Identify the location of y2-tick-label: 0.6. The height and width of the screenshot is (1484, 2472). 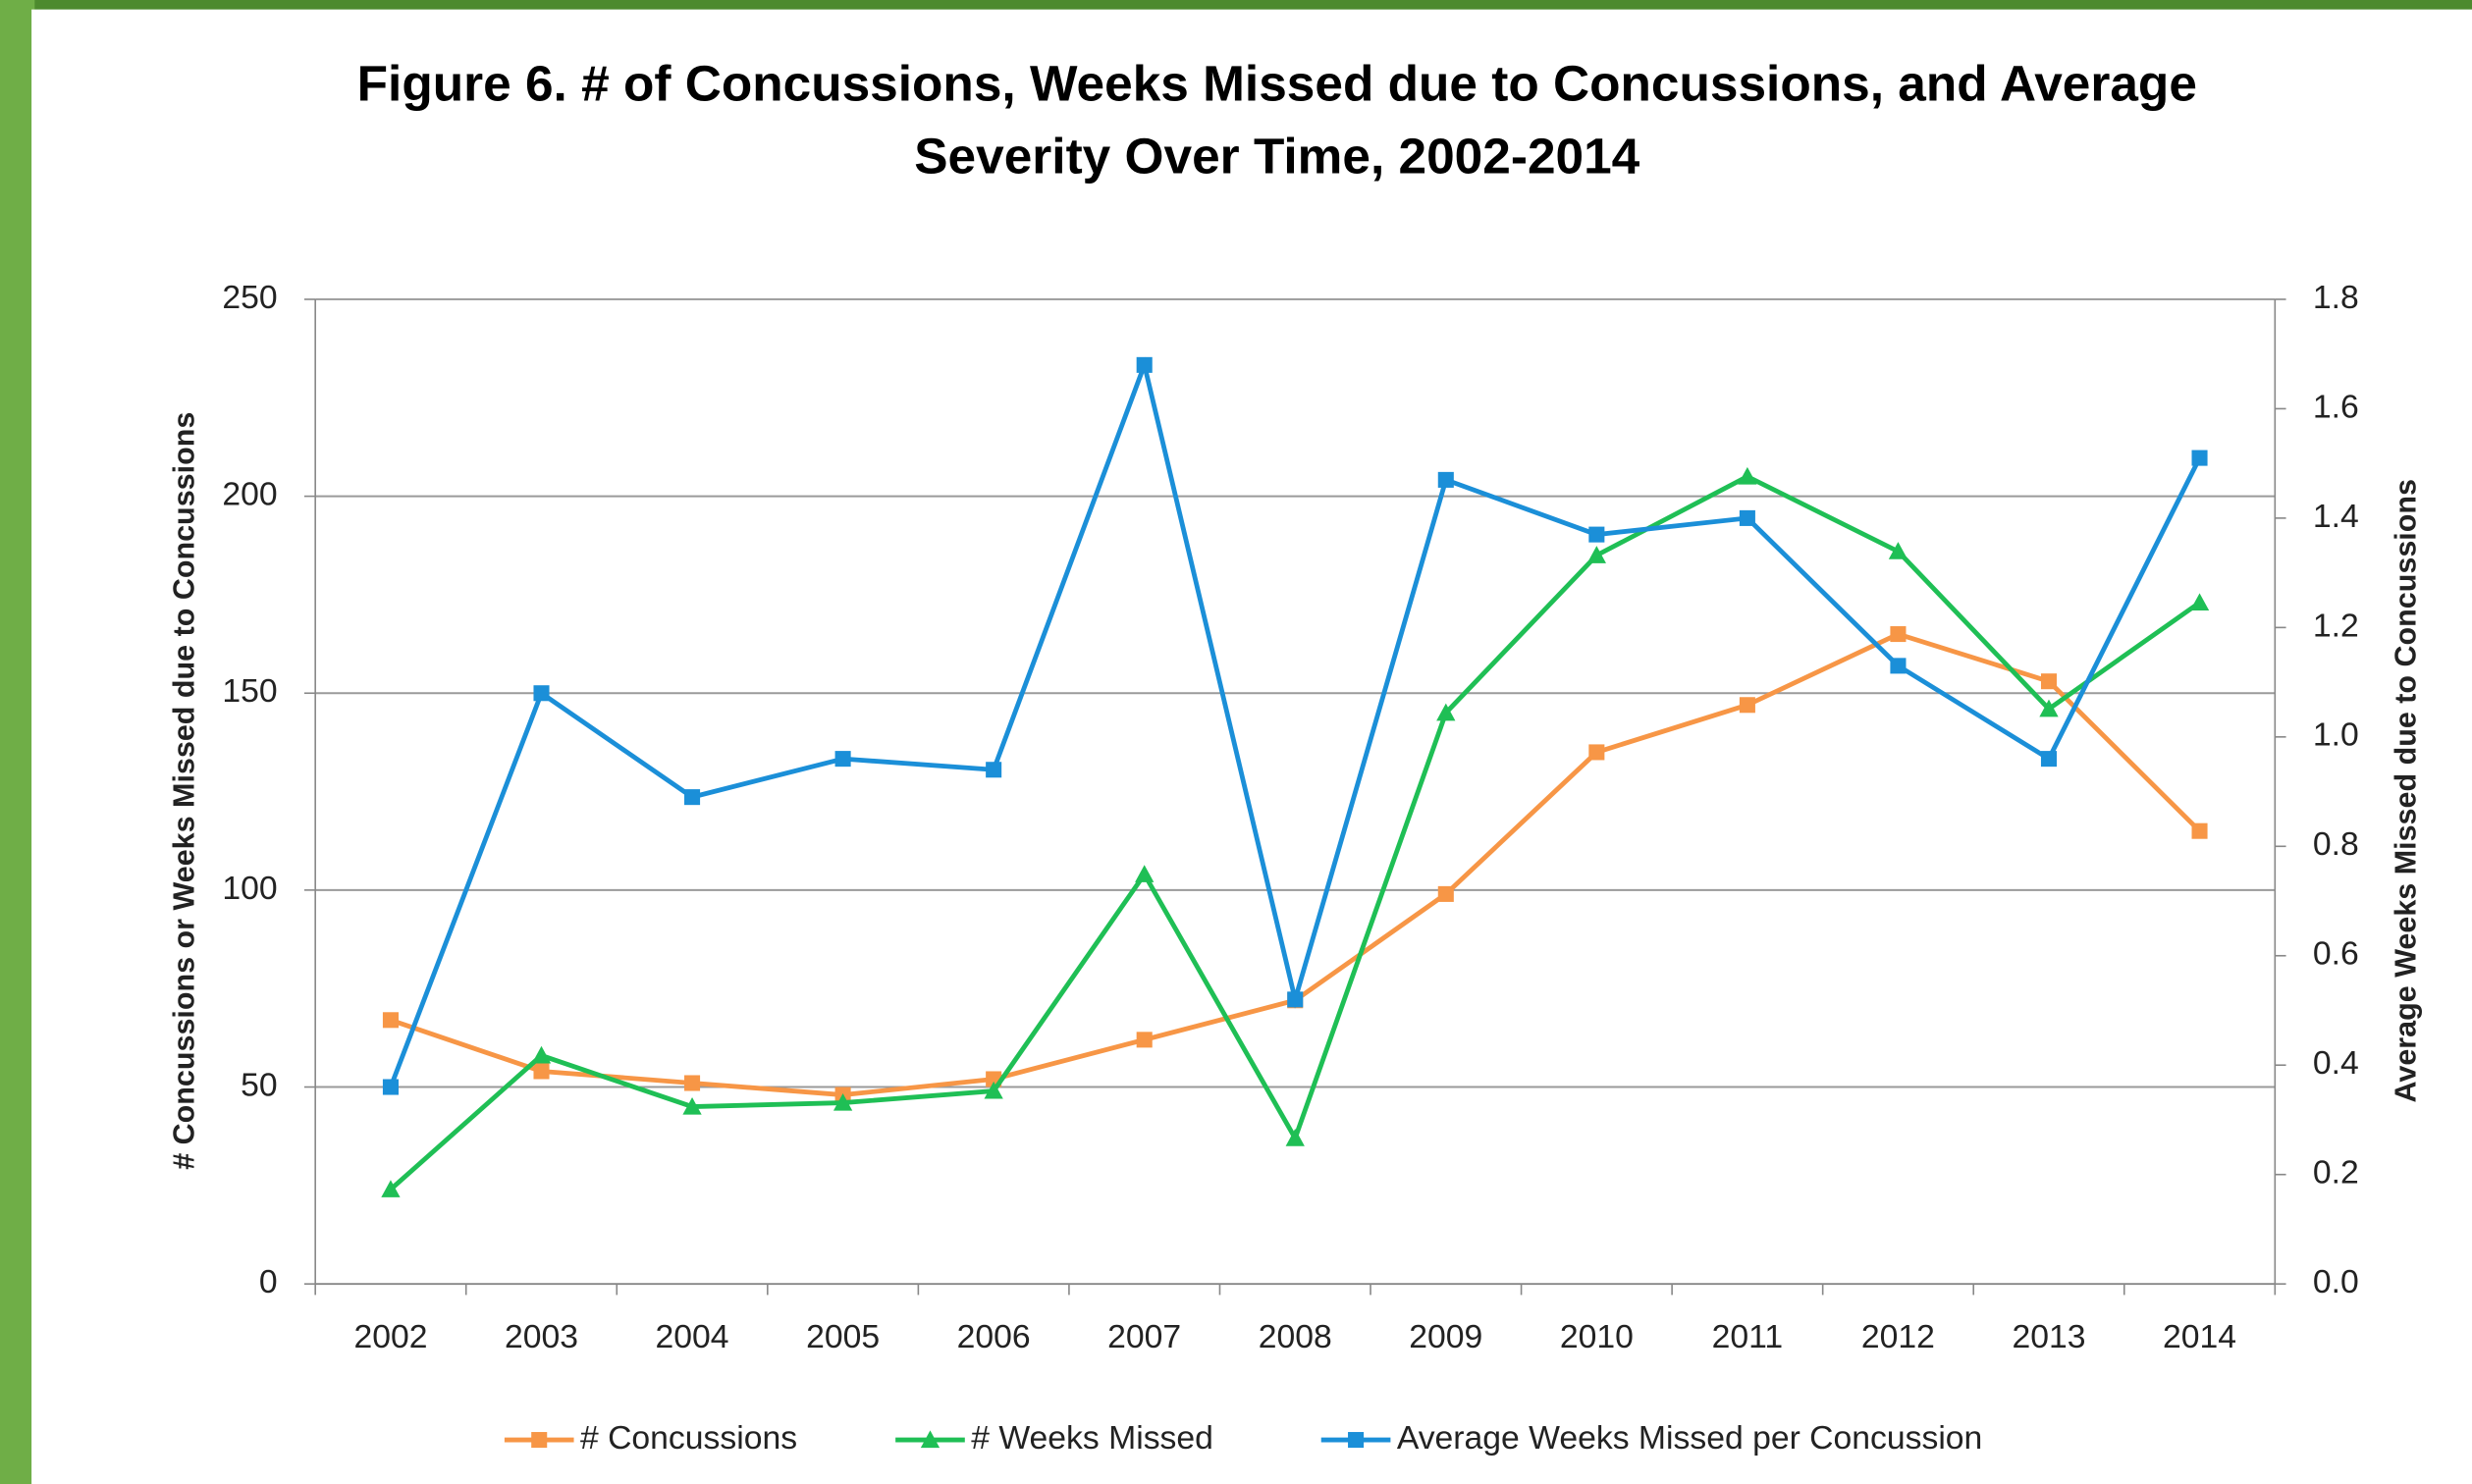
(2336, 954).